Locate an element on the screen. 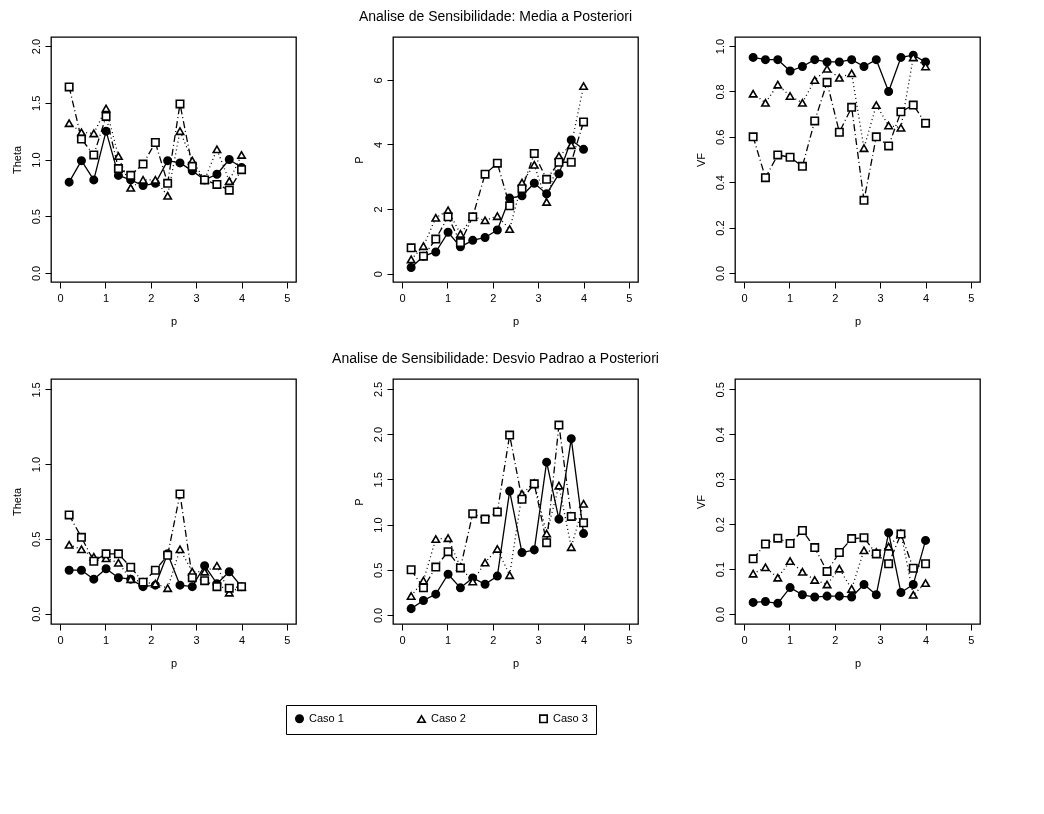 Image resolution: width=1044 pixels, height=814 pixels. chart-title: Analise de Sensibilidade: Media a Posteriori is located at coordinates (495, 16).